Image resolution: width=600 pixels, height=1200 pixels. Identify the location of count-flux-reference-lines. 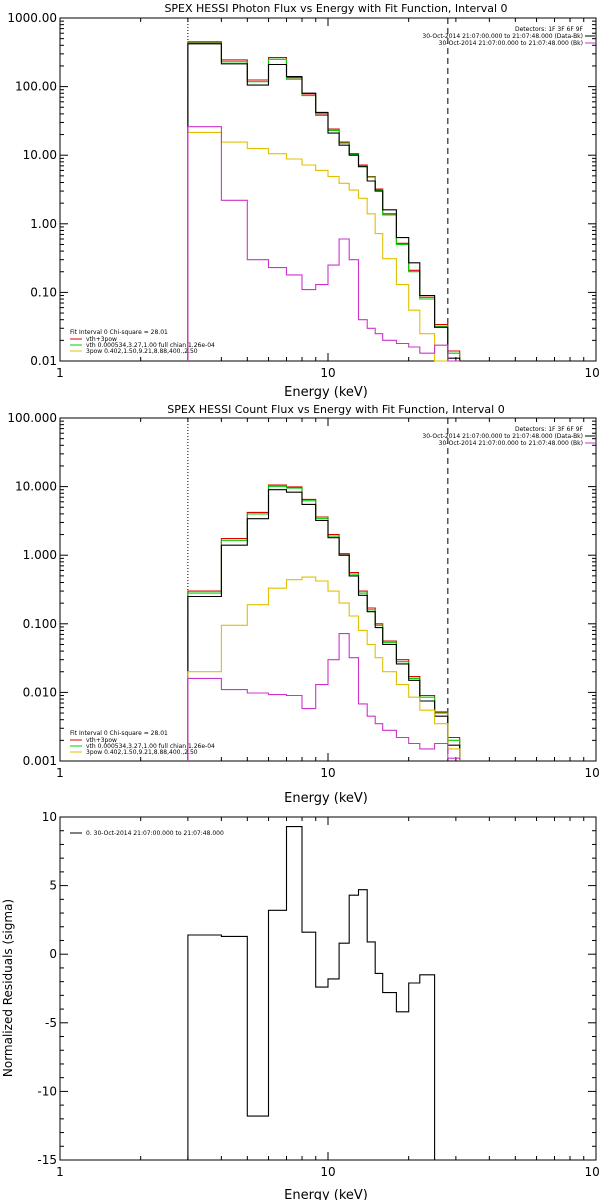
(318, 589).